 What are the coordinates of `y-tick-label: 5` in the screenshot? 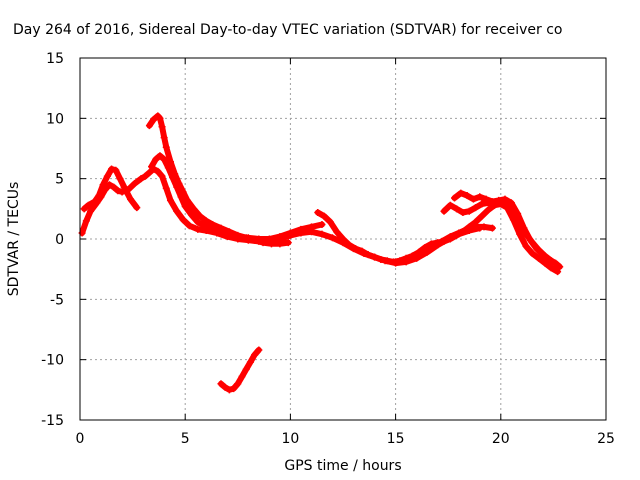 It's located at (59, 180).